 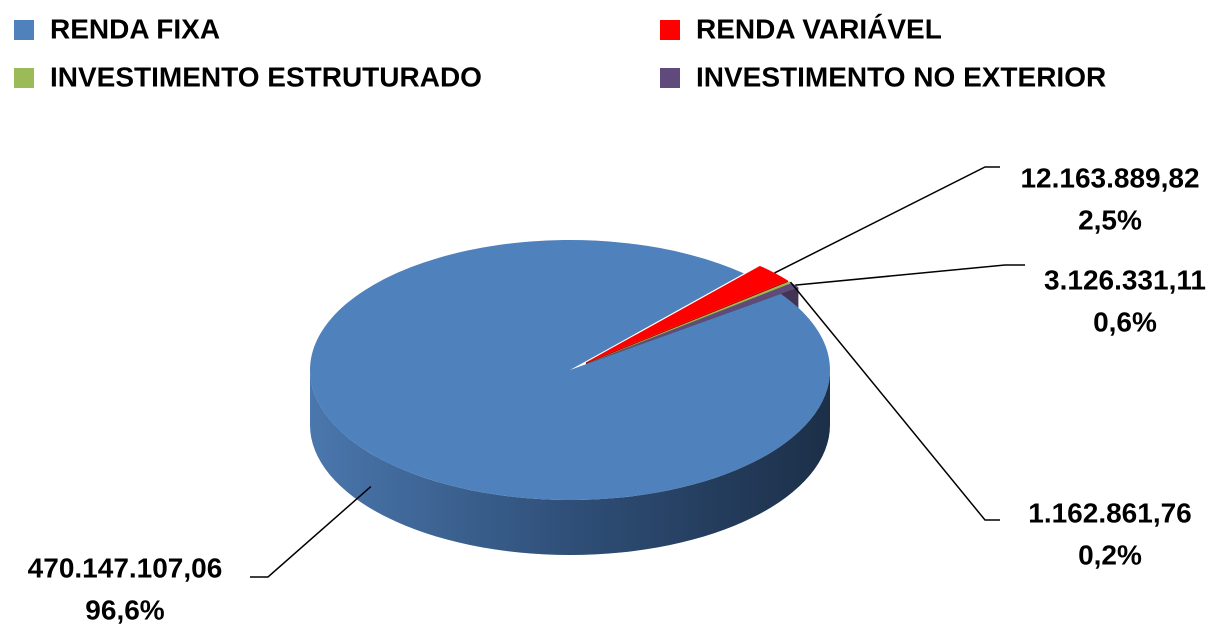 What do you see at coordinates (1110, 554) in the screenshot?
I see `percent-label: 0,2%` at bounding box center [1110, 554].